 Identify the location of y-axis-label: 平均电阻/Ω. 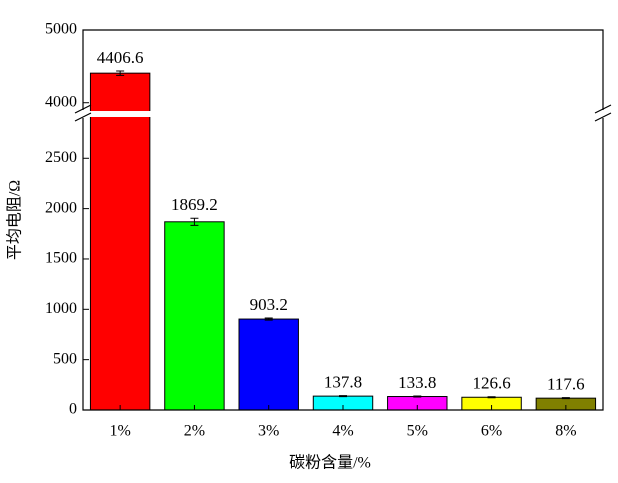
(15, 220).